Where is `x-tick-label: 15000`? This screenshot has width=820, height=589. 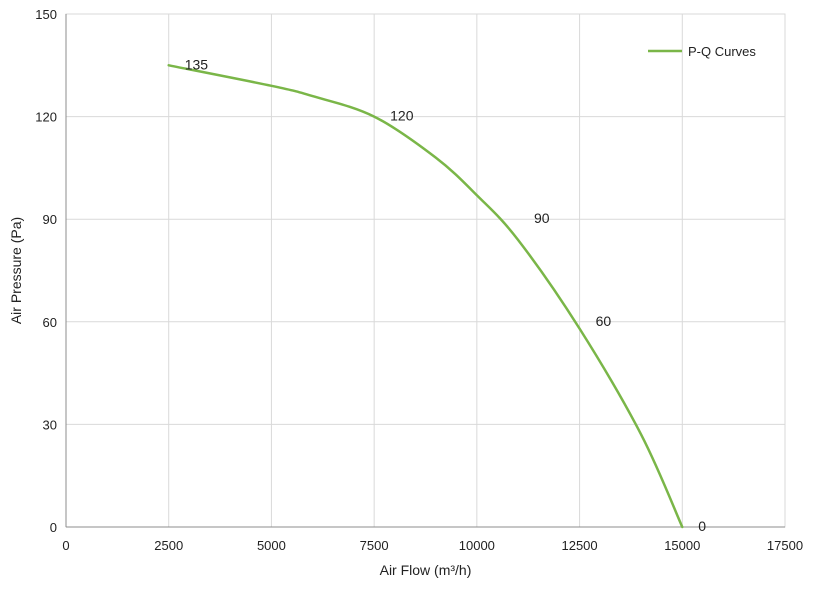
x-tick-label: 15000 is located at coordinates (682, 545).